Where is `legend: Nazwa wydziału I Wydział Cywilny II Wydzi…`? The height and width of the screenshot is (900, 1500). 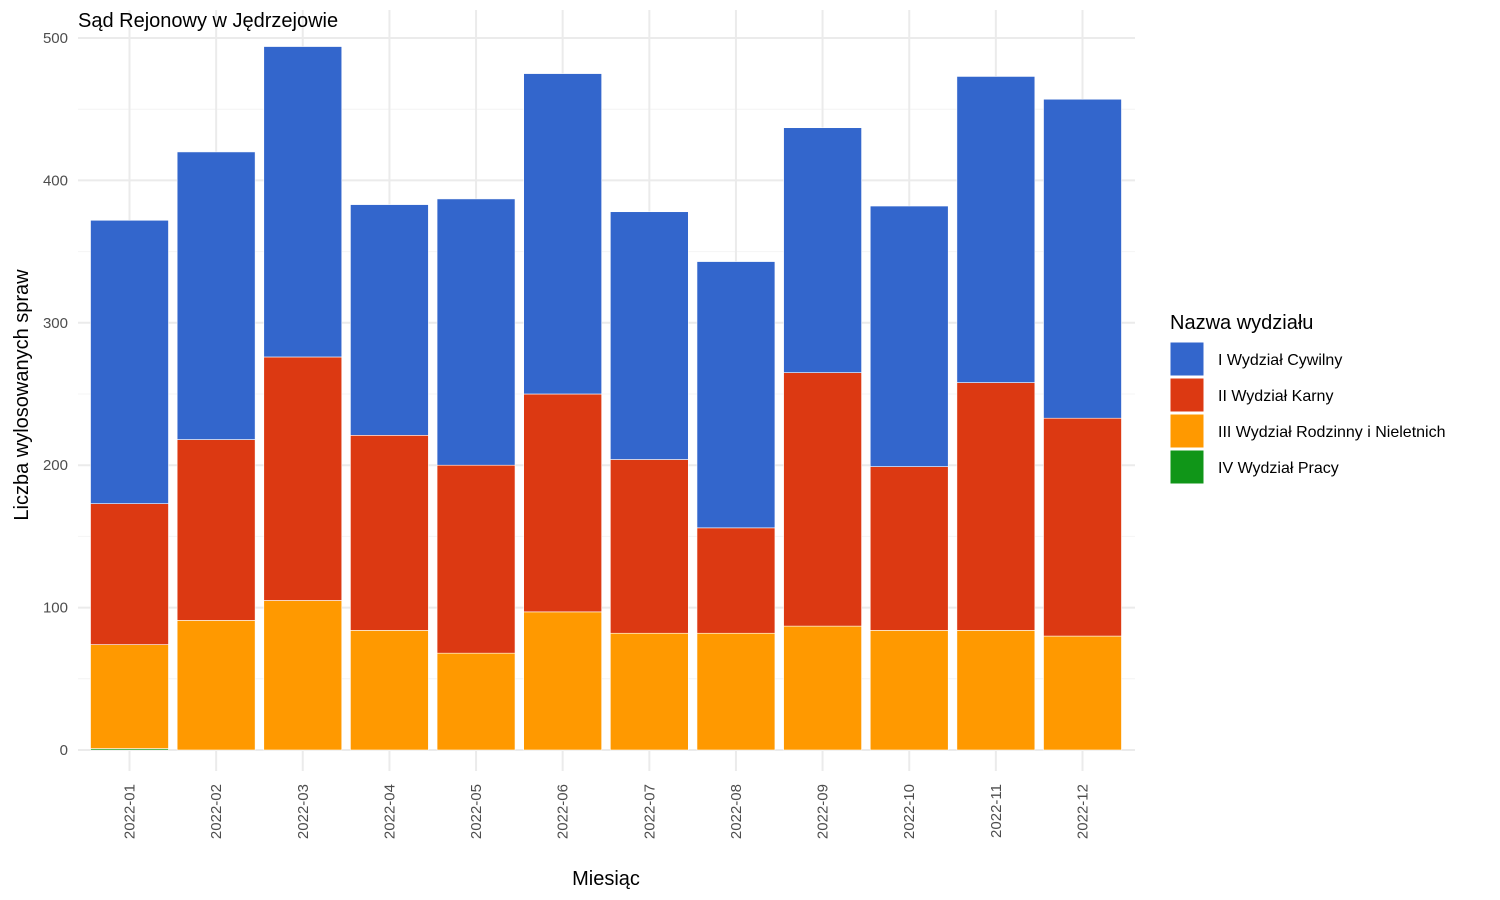 legend: Nazwa wydziału I Wydział Cywilny II Wydzi… is located at coordinates (1307, 398).